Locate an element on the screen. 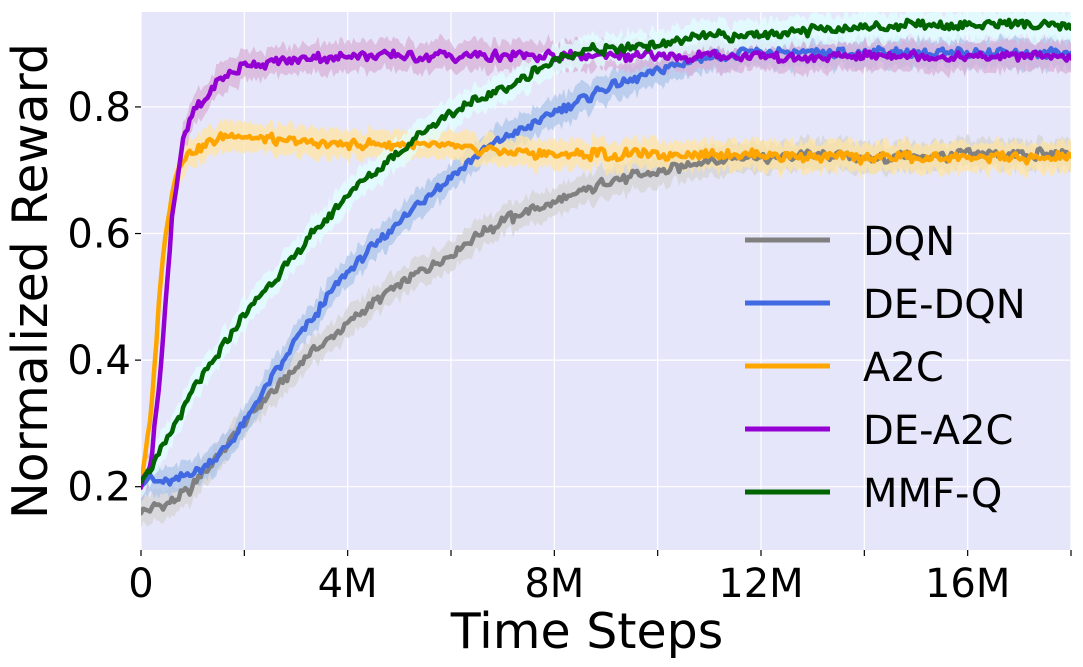 The height and width of the screenshot is (667, 1083). y-tick-label: 0.8 is located at coordinates (99, 108).